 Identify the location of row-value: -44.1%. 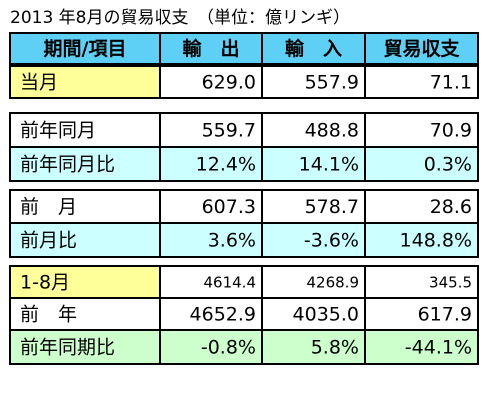
(438, 348).